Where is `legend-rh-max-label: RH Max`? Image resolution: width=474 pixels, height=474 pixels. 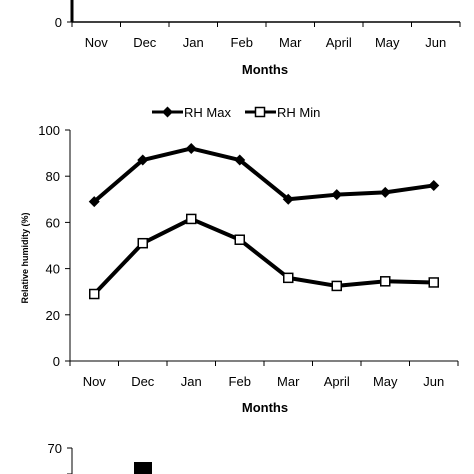 legend-rh-max-label: RH Max is located at coordinates (207, 112).